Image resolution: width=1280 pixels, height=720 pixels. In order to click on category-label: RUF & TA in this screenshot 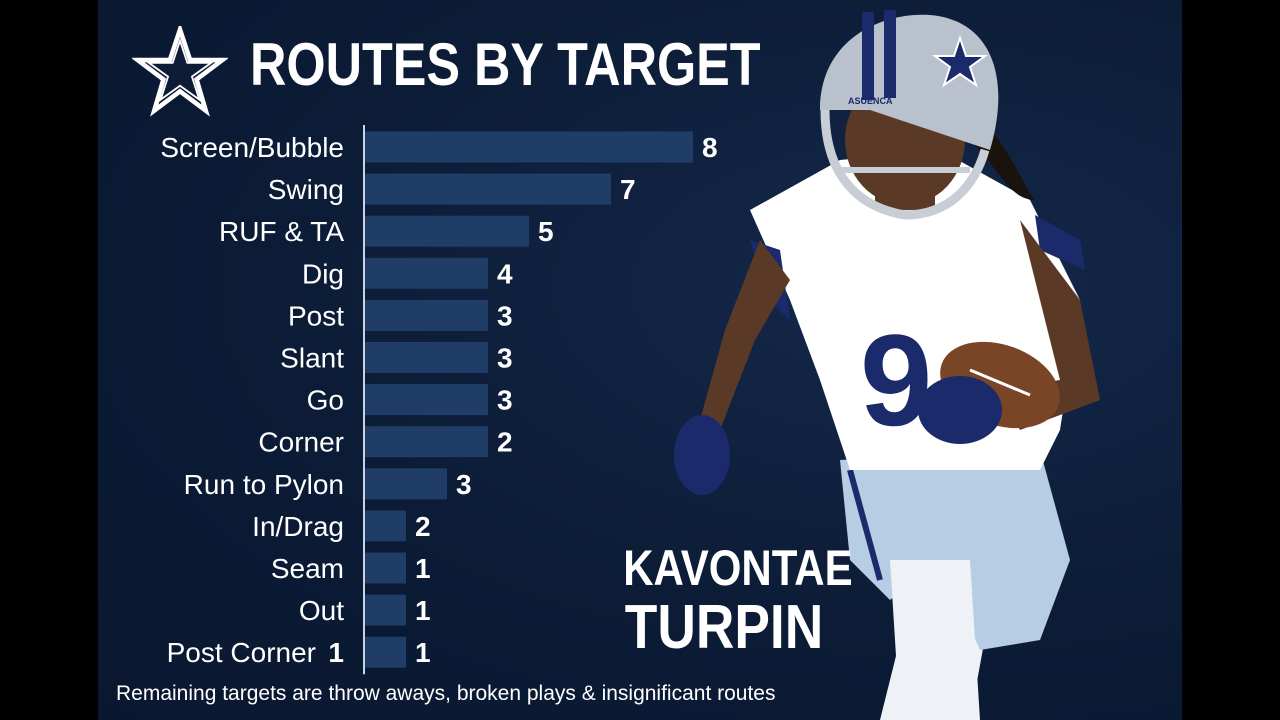, I will do `click(281, 231)`.